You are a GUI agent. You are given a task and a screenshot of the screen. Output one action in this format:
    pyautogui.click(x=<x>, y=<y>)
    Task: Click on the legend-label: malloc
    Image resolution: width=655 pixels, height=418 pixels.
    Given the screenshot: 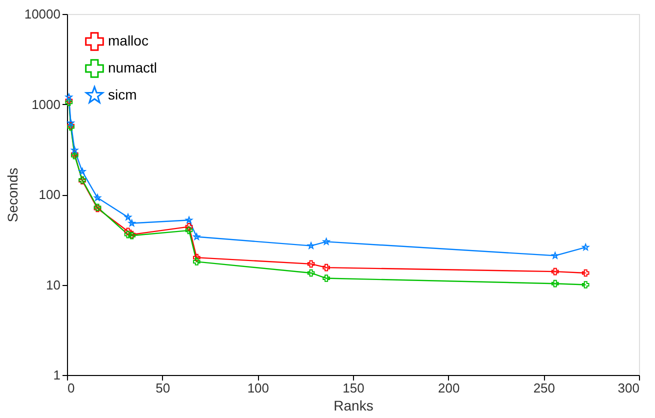 What is the action you would take?
    pyautogui.click(x=128, y=40)
    